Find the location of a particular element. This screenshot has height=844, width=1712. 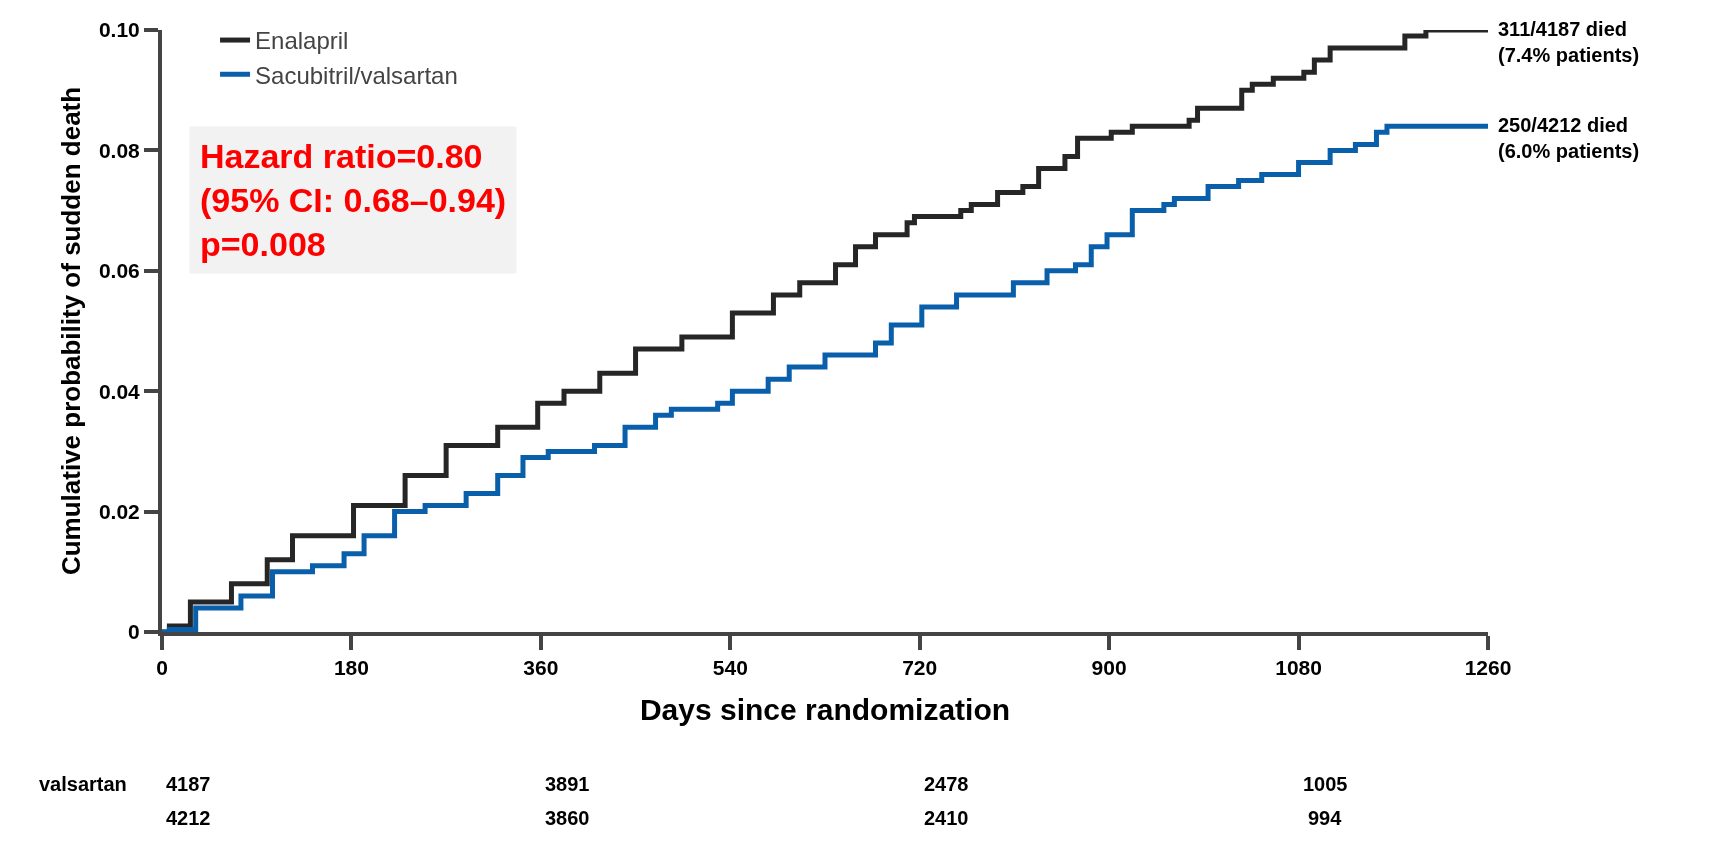

legend-label: Sacubitril/valsartan is located at coordinates (356, 75).